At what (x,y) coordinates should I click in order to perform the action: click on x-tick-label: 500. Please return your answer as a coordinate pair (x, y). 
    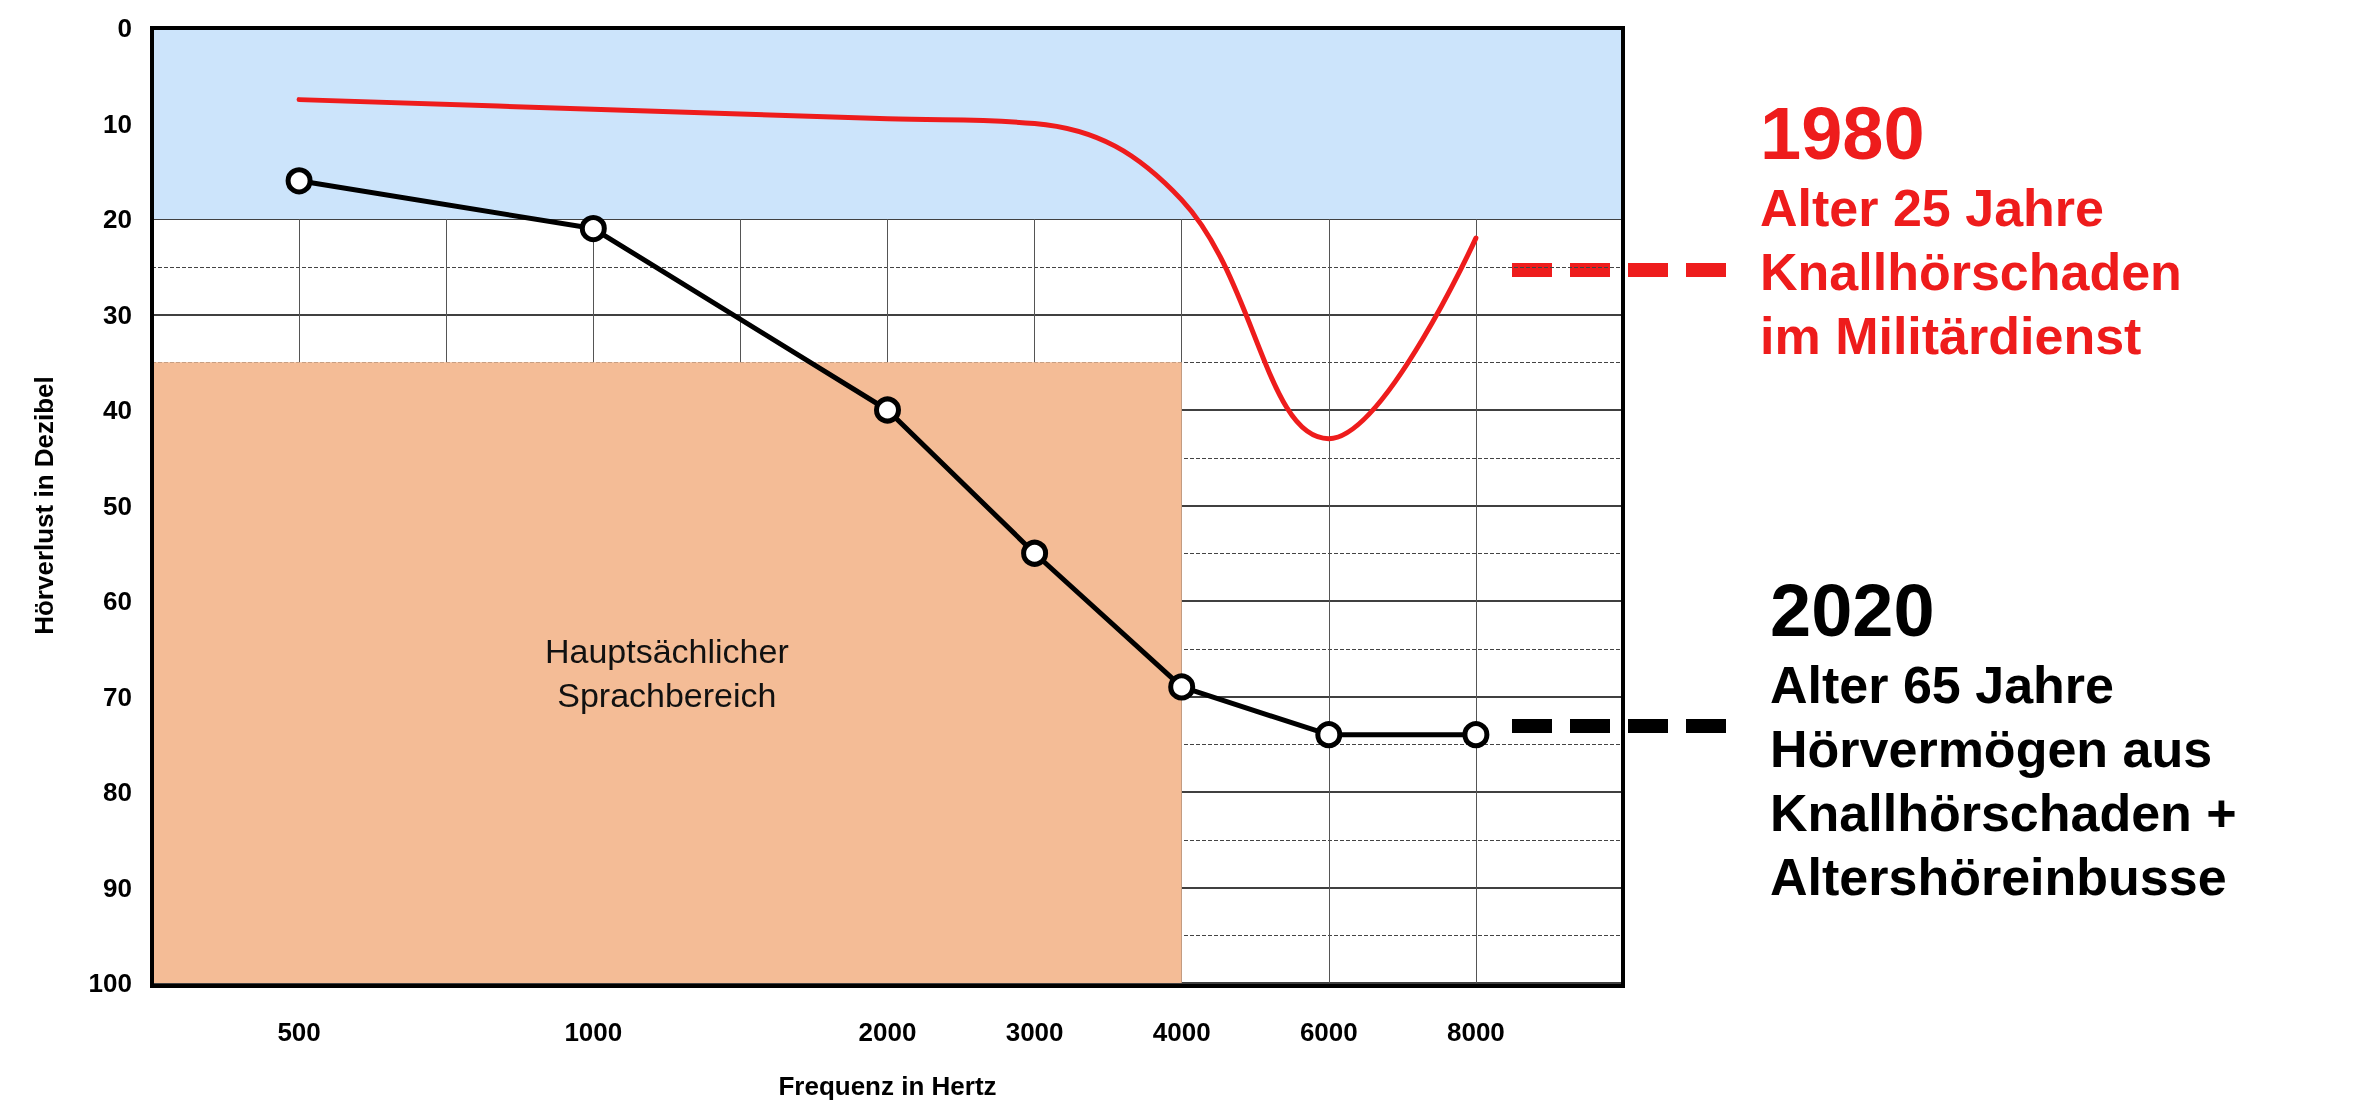
    Looking at the image, I should click on (299, 1032).